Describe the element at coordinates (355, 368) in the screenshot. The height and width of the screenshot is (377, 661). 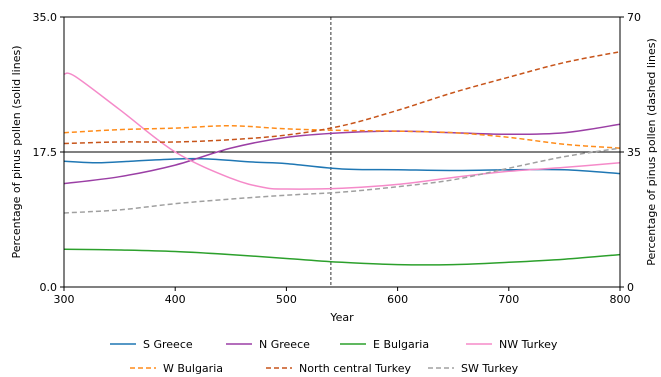
I see `legend-label: North central Turkey` at that location.